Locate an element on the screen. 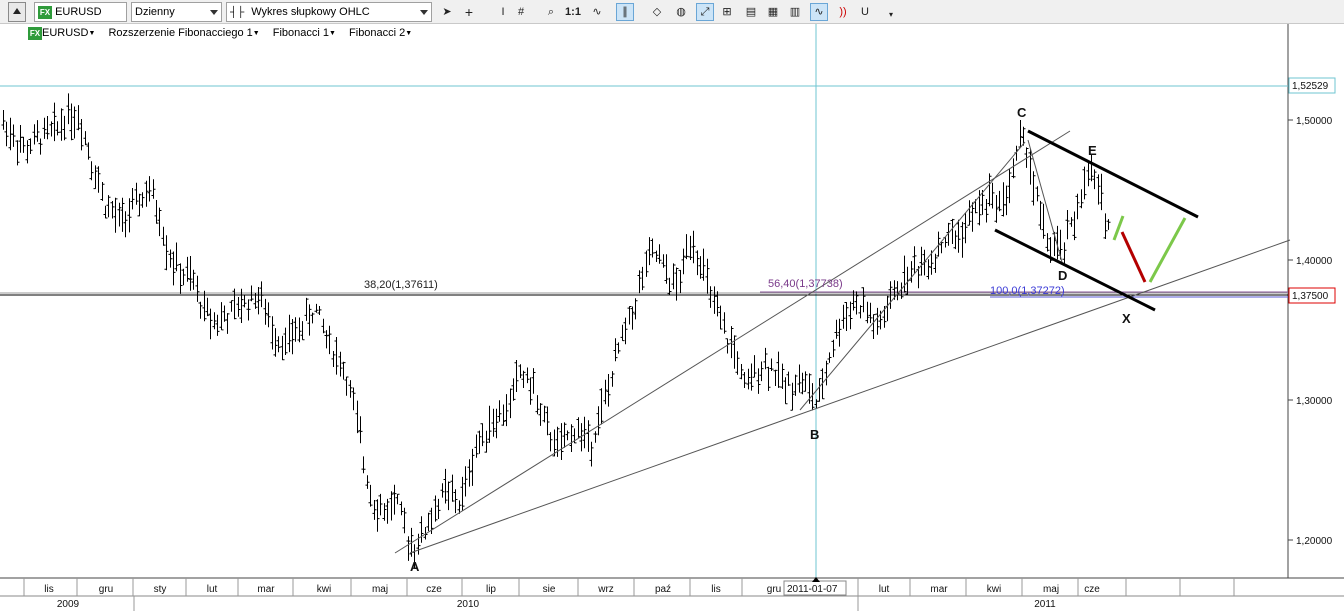 The image size is (1344, 611). legend-item-fib-2: Fibonacci 2▼ is located at coordinates (380, 33).